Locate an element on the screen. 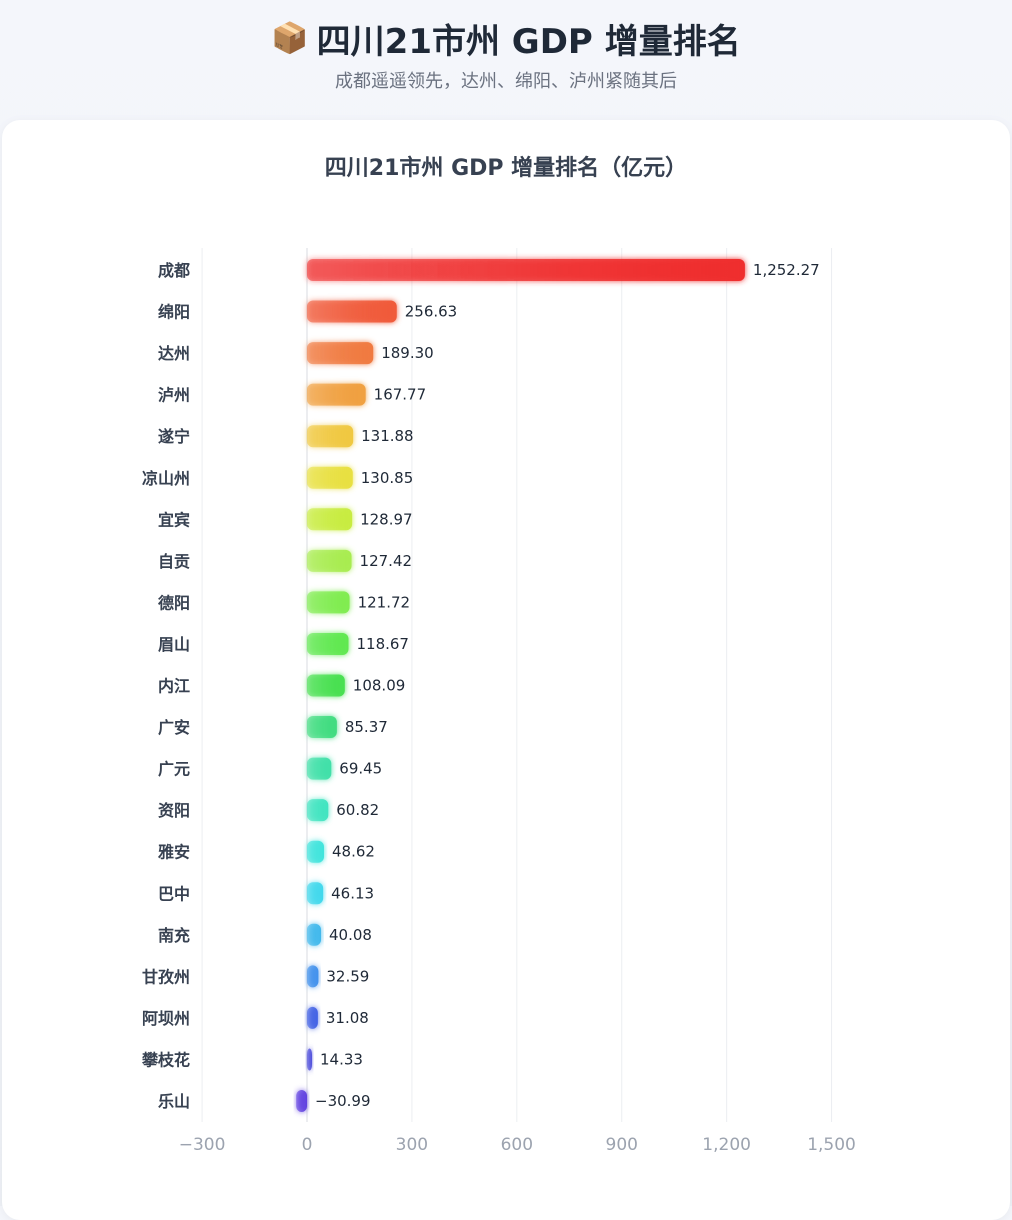 The image size is (1012, 1220). bar-德阳 is located at coordinates (328, 602).